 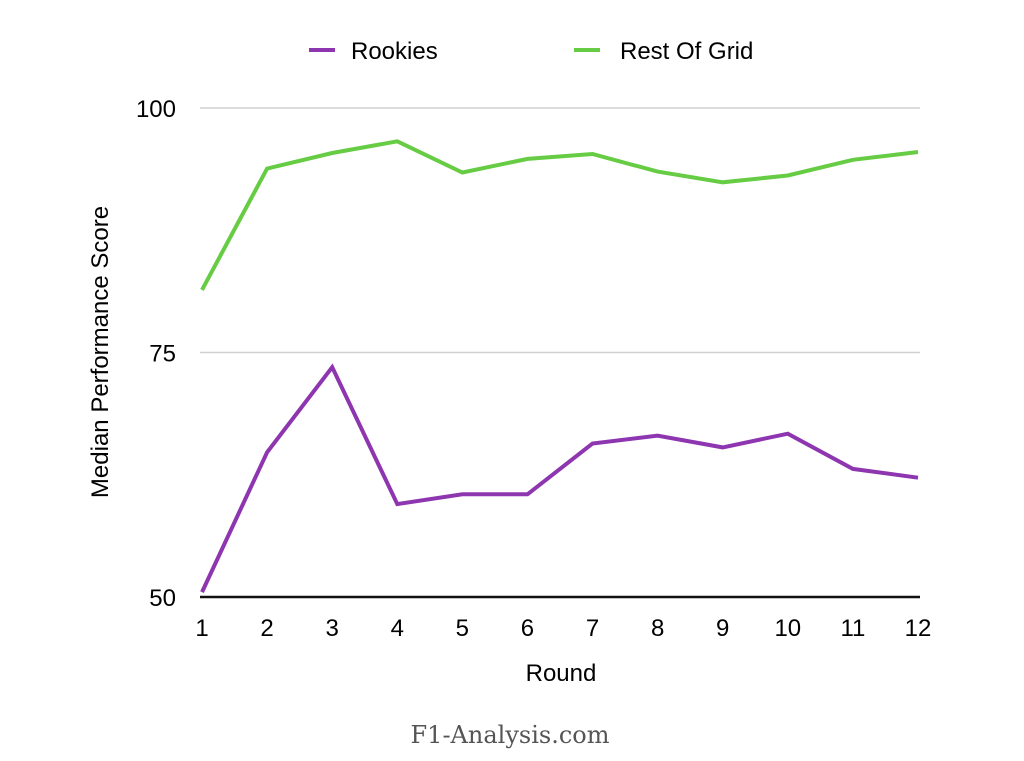 I want to click on y-axis-ticks: 50 75 100, so click(x=156, y=354).